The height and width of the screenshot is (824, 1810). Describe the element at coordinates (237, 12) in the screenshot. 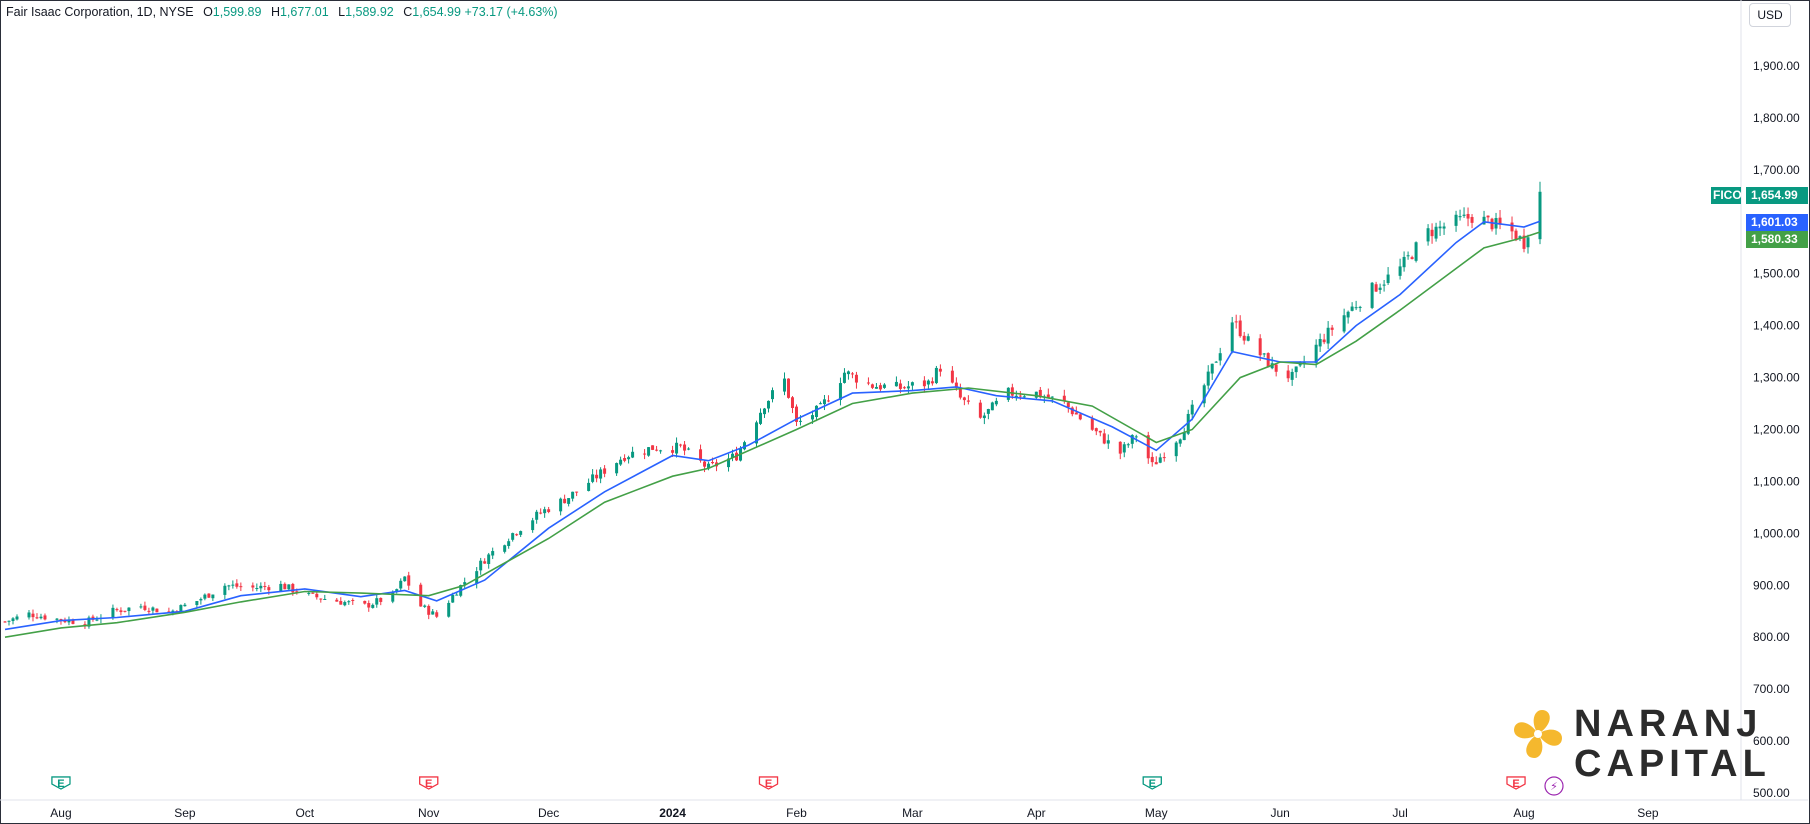

I see `open-value: 1,599.89` at that location.